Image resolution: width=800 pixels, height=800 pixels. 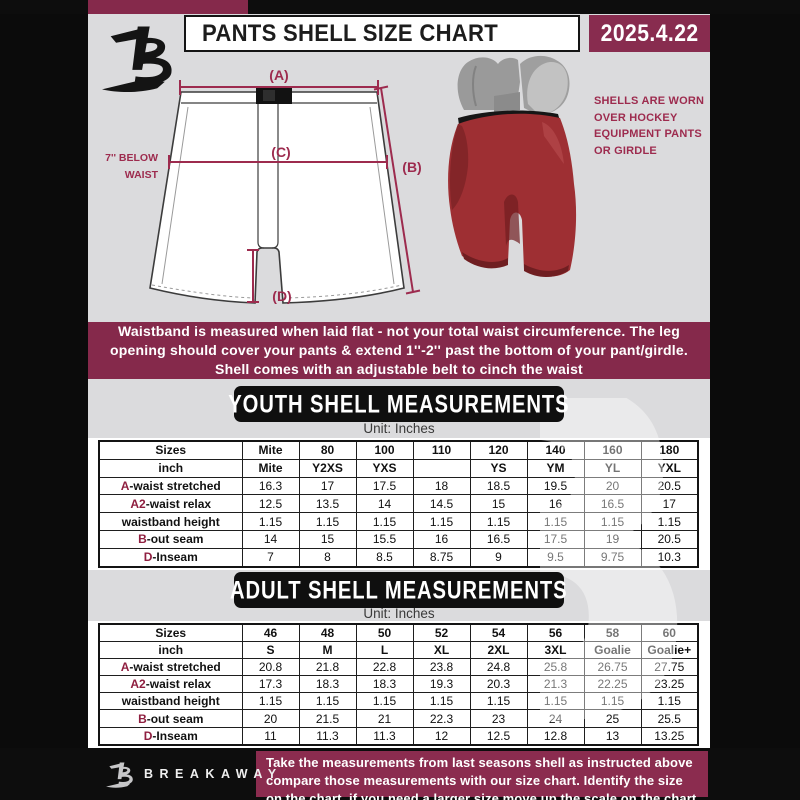 What do you see at coordinates (441, 684) in the screenshot?
I see `size-cell: 19.3` at bounding box center [441, 684].